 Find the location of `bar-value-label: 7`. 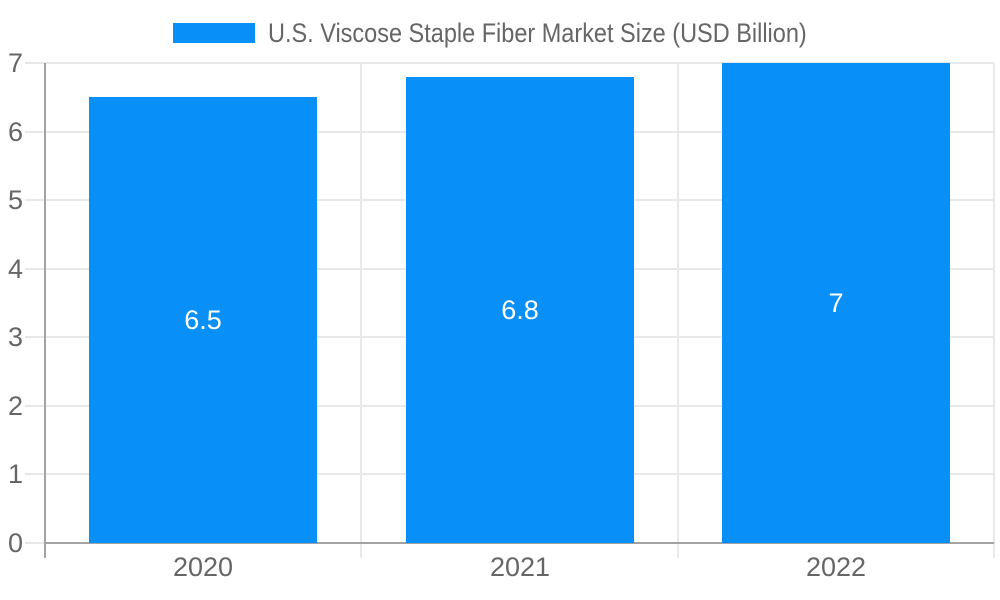

bar-value-label: 7 is located at coordinates (836, 303).